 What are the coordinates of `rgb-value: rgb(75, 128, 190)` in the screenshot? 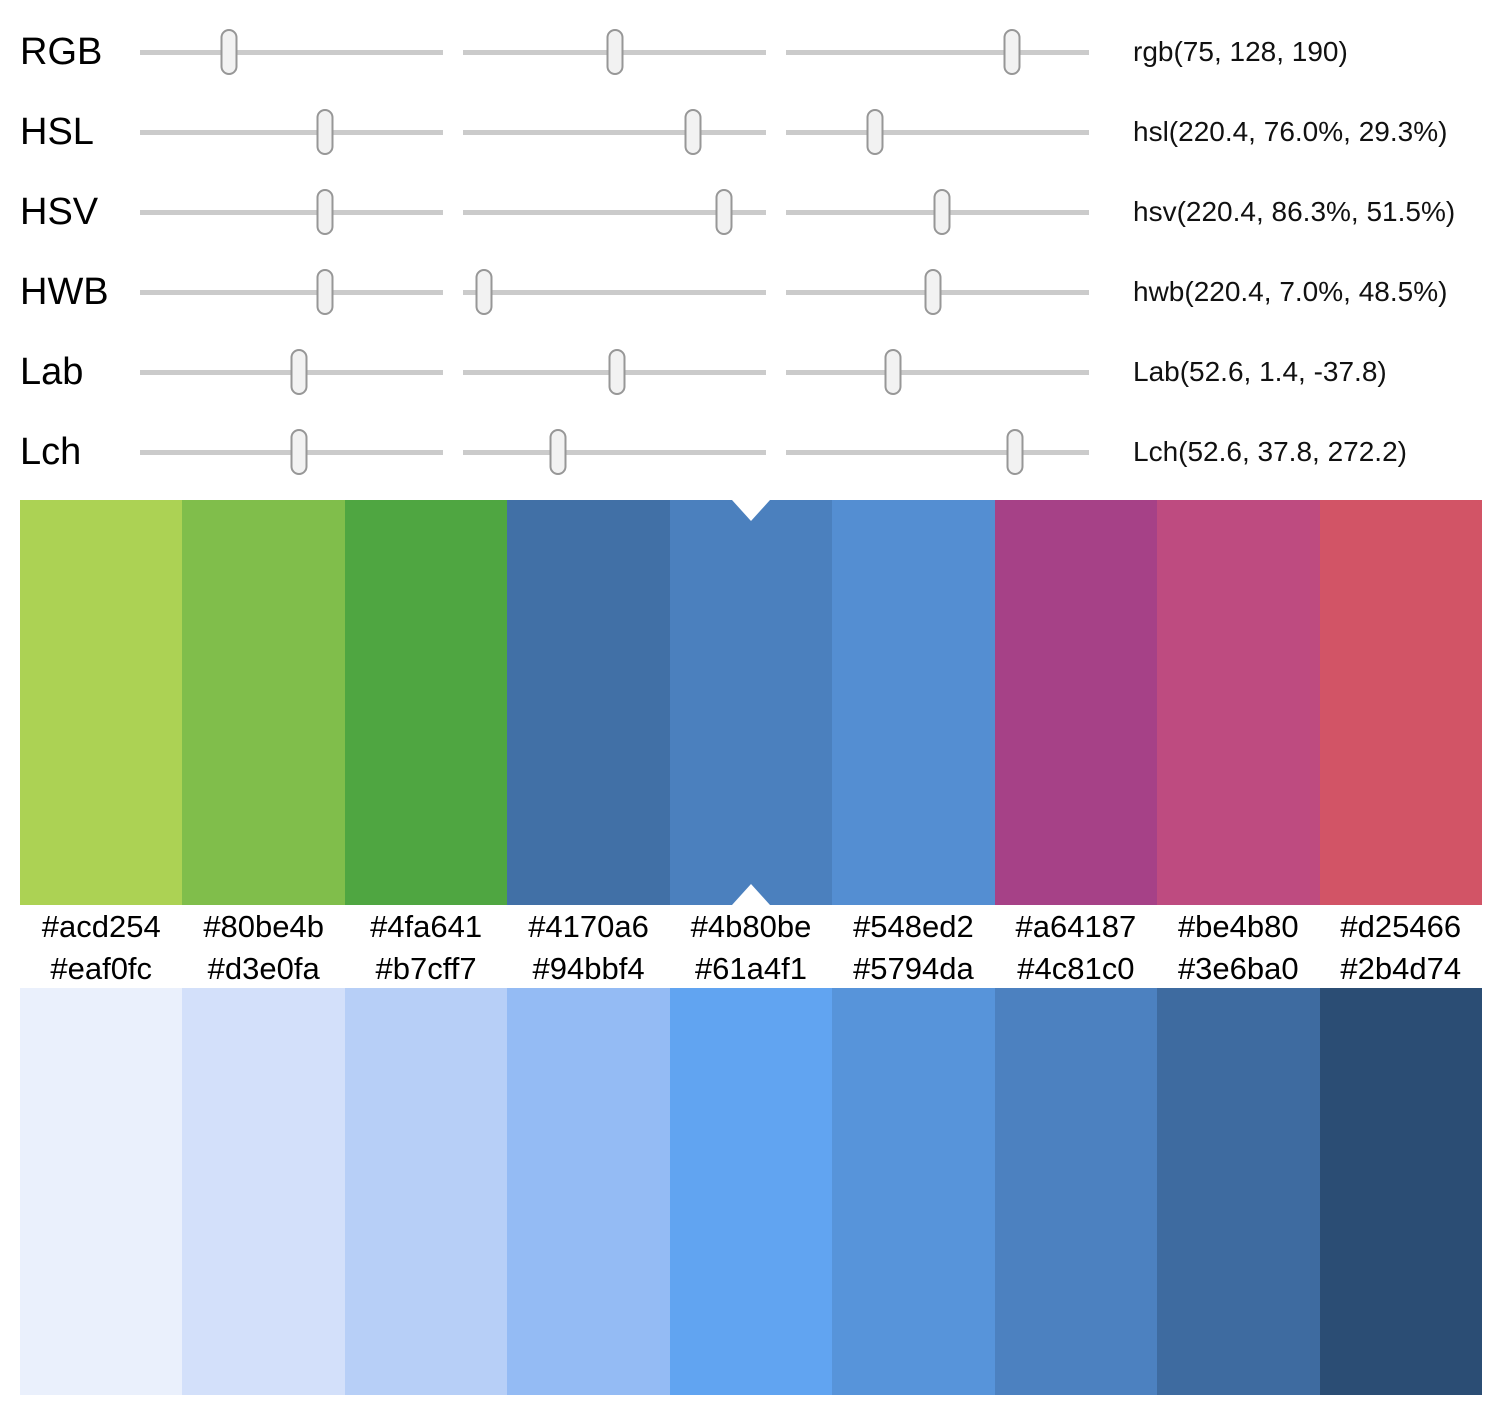 It's located at (1240, 51).